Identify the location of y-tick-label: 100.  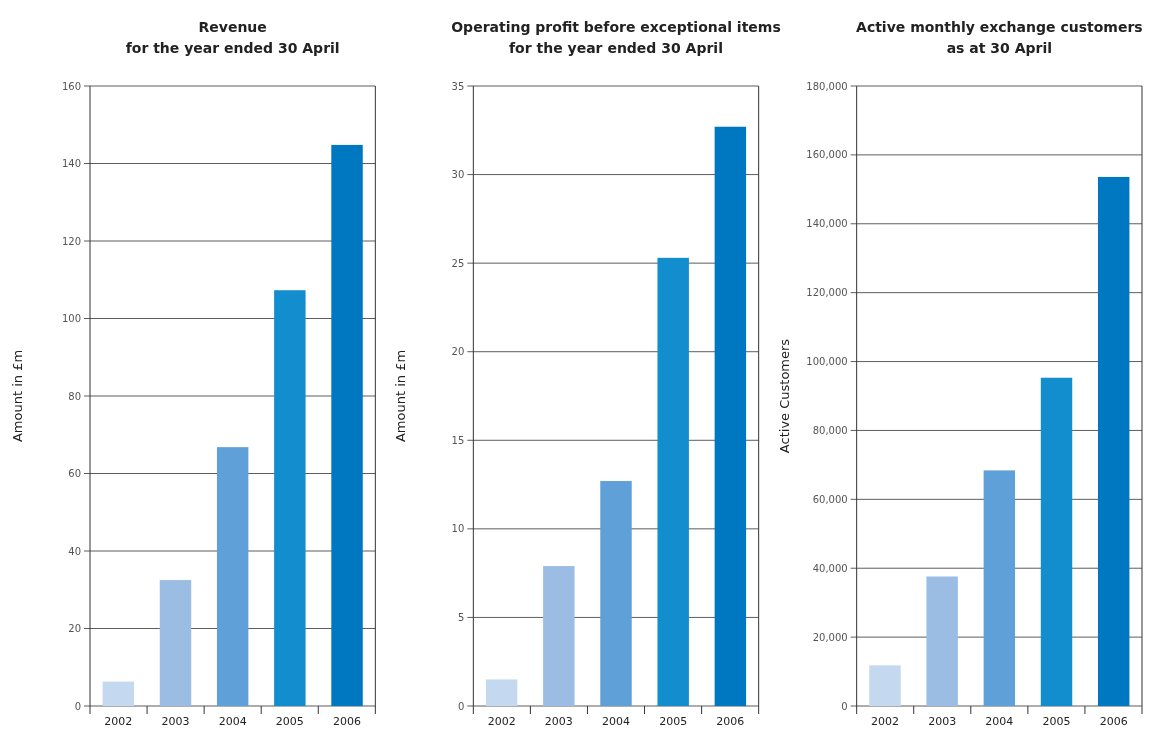
(71, 318).